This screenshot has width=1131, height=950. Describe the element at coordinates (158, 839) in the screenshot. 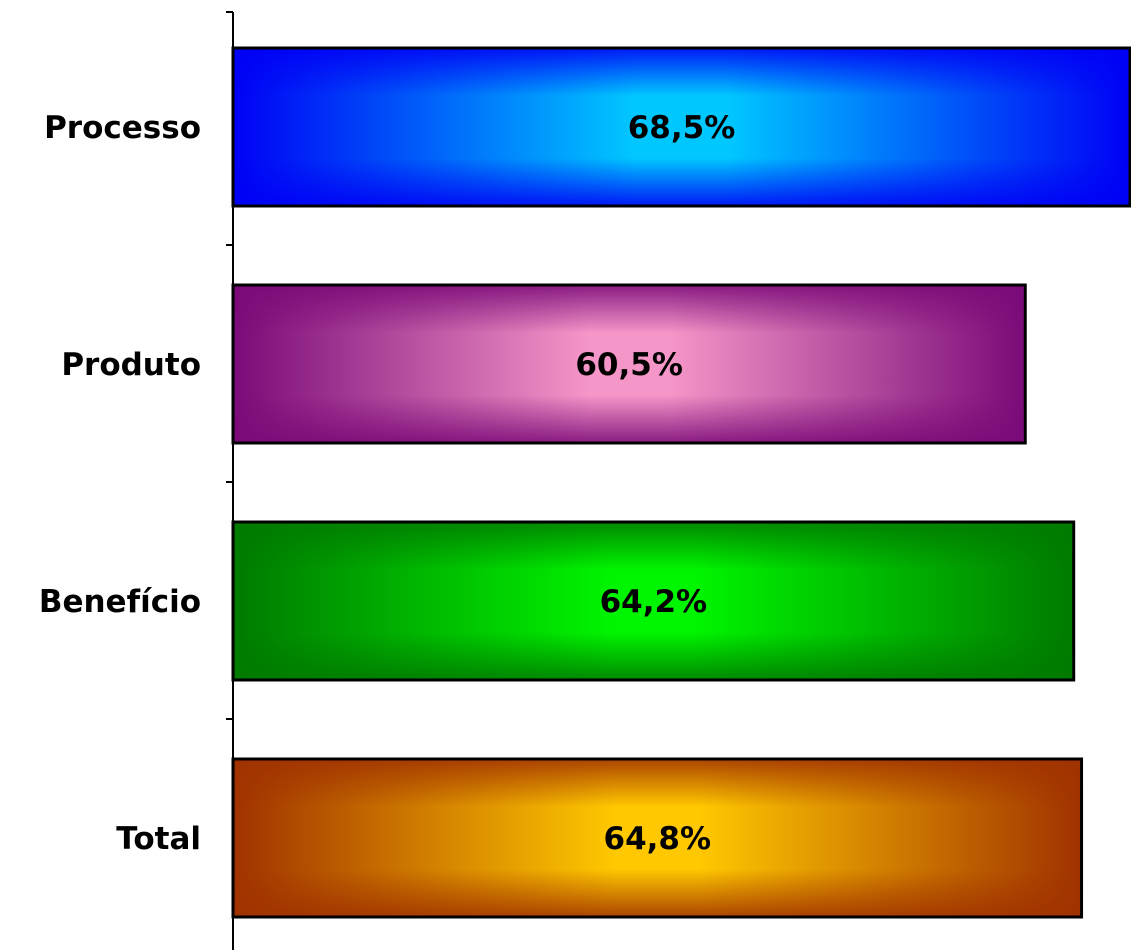

I see `category-label: Total` at that location.